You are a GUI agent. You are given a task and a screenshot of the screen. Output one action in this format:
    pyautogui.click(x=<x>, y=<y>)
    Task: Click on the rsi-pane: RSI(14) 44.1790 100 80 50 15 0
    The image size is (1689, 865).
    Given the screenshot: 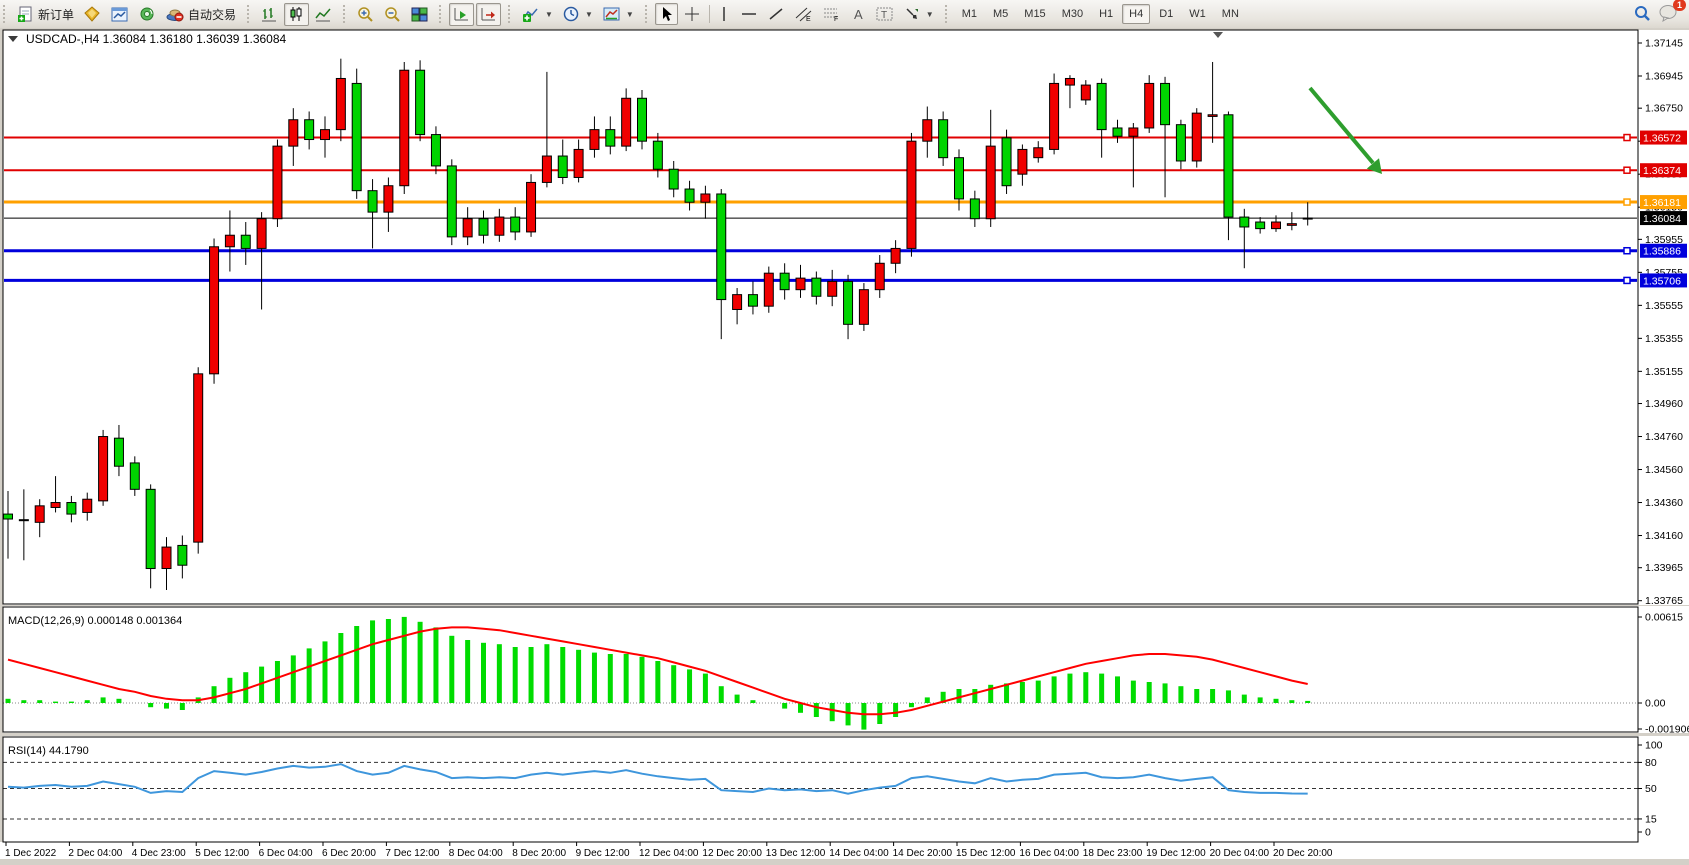 What is the action you would take?
    pyautogui.click(x=832, y=789)
    